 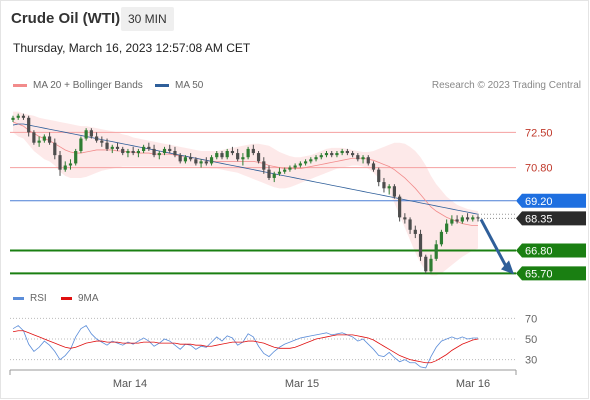 What do you see at coordinates (493, 243) in the screenshot?
I see `forecast-arrow-shaft` at bounding box center [493, 243].